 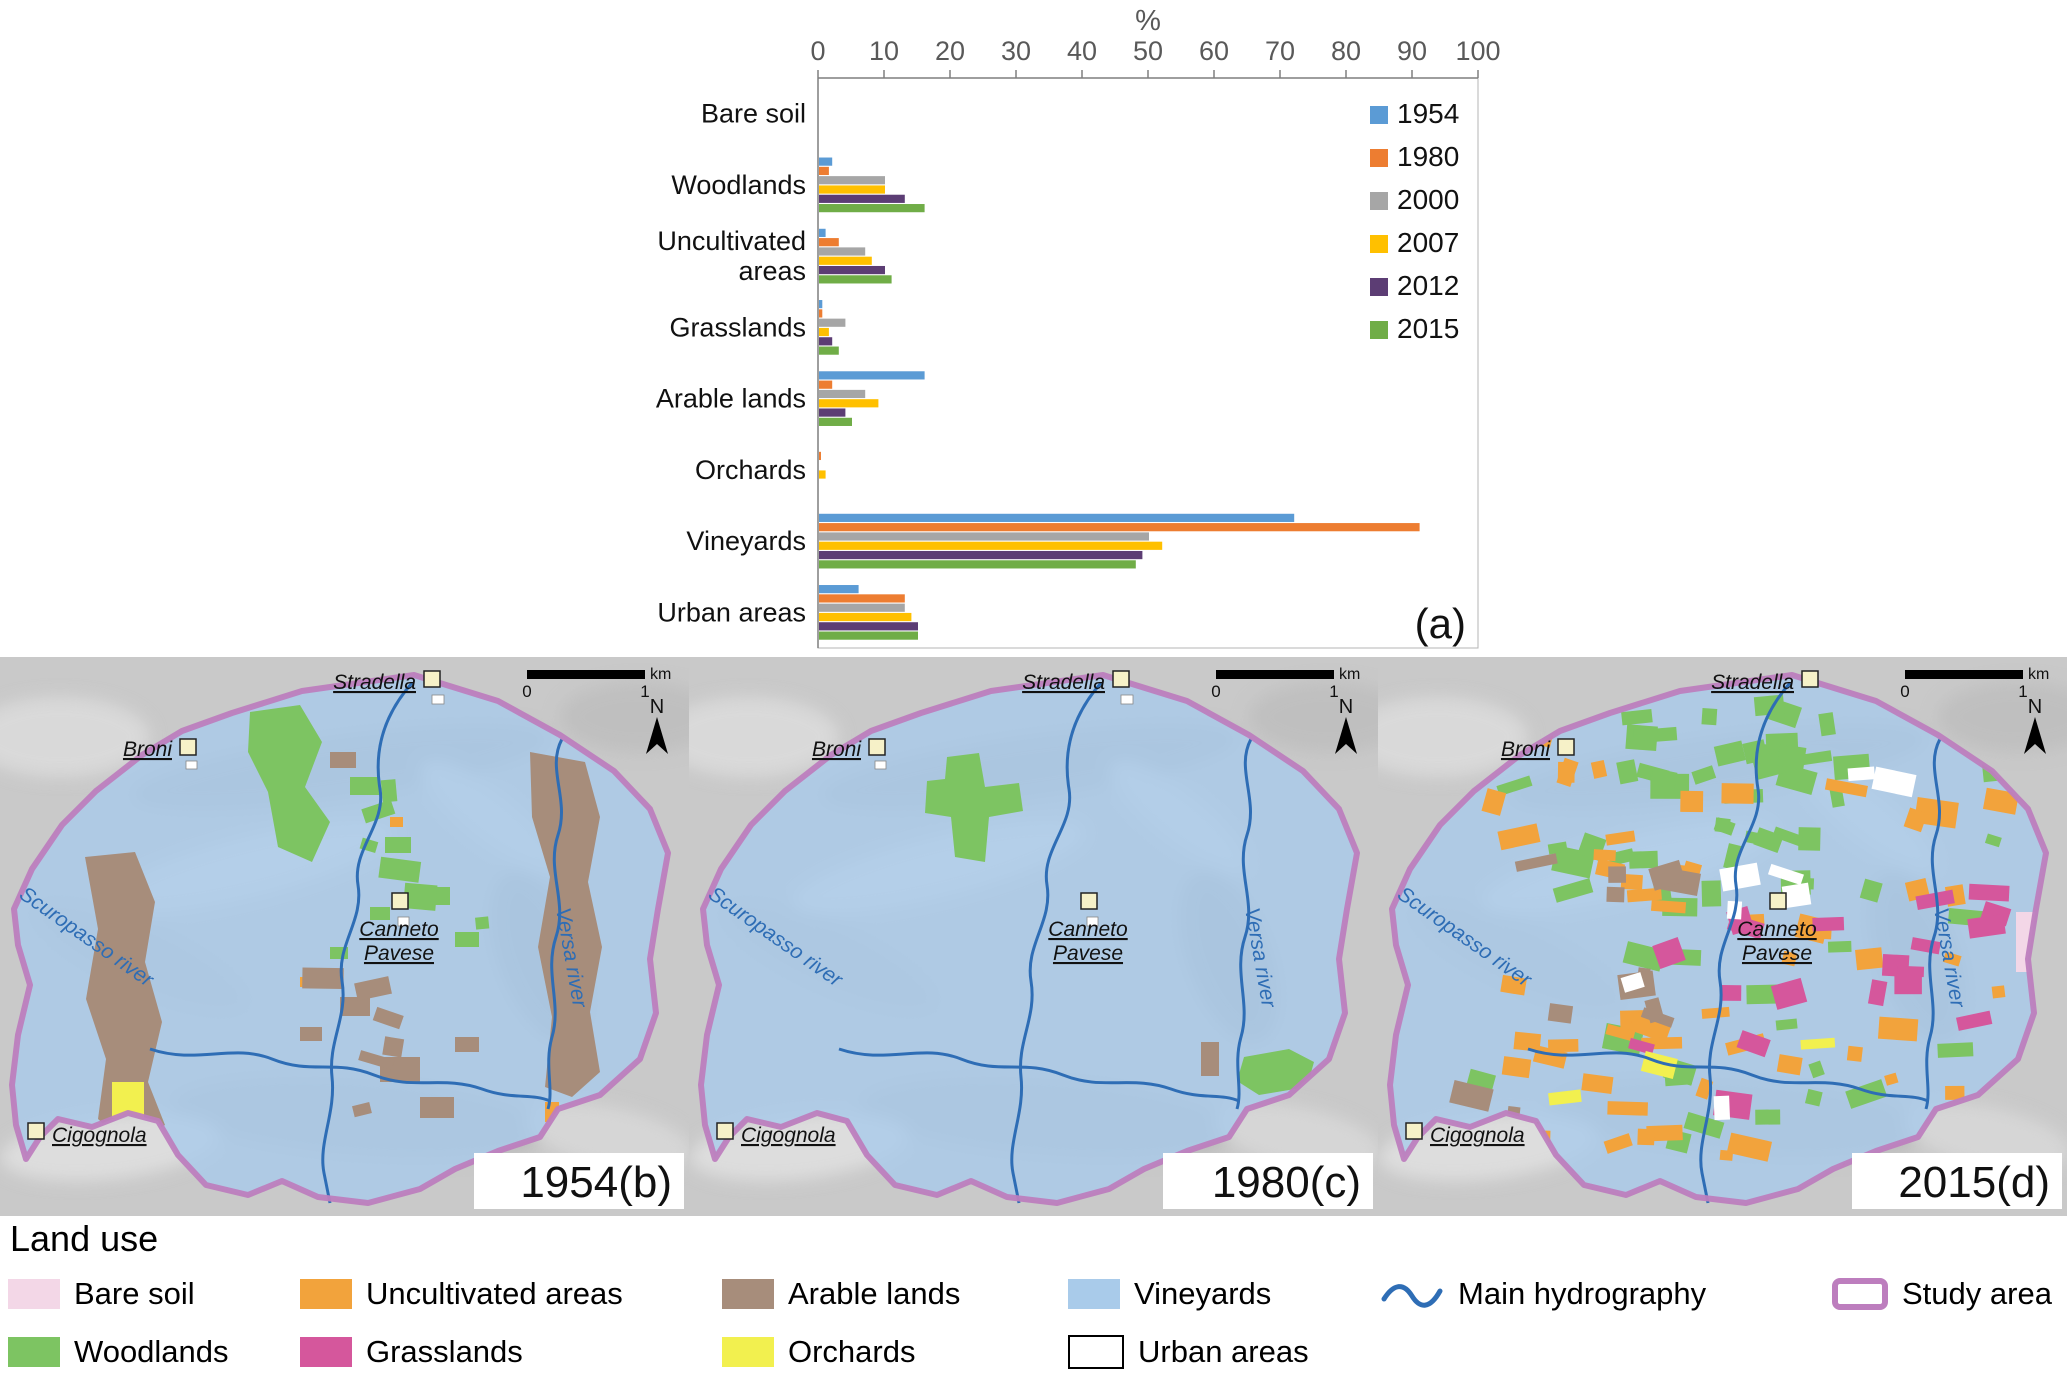 What do you see at coordinates (821, 313) in the screenshot?
I see `bar-1980-grasslands` at bounding box center [821, 313].